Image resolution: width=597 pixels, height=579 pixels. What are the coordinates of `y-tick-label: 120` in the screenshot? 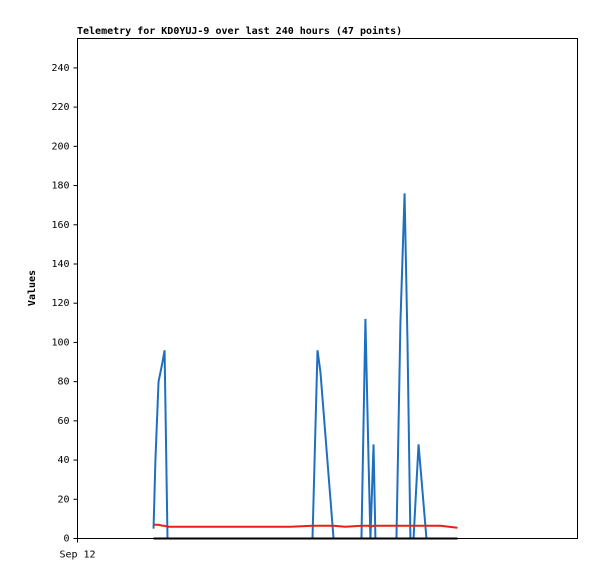 It's located at (60, 303).